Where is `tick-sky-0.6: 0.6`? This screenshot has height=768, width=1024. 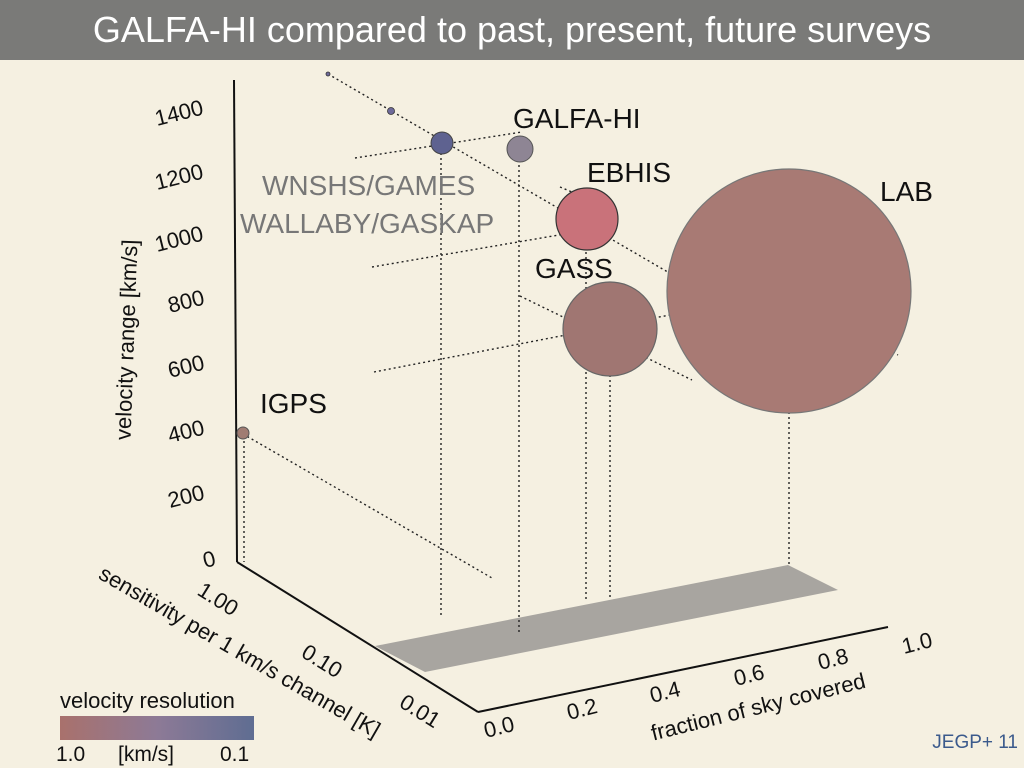 tick-sky-0.6: 0.6 is located at coordinates (749, 675).